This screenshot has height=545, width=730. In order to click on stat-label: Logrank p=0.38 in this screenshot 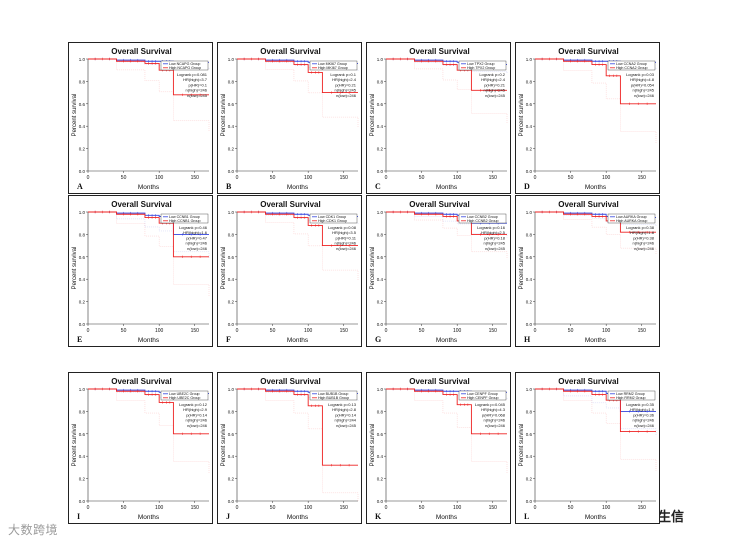, I will do `click(640, 227)`.